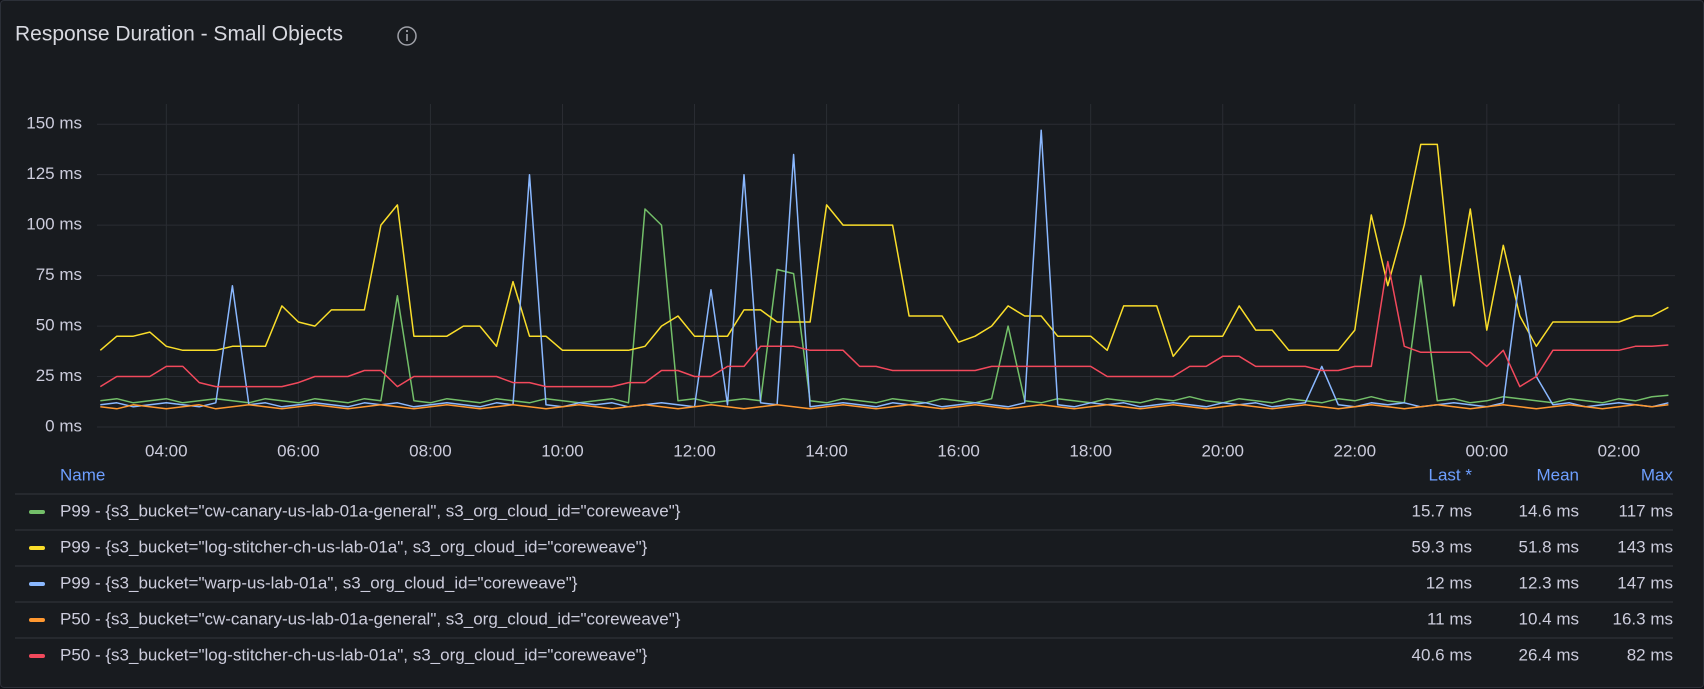 The height and width of the screenshot is (689, 1704). I want to click on x-tick-label: 06:00, so click(298, 450).